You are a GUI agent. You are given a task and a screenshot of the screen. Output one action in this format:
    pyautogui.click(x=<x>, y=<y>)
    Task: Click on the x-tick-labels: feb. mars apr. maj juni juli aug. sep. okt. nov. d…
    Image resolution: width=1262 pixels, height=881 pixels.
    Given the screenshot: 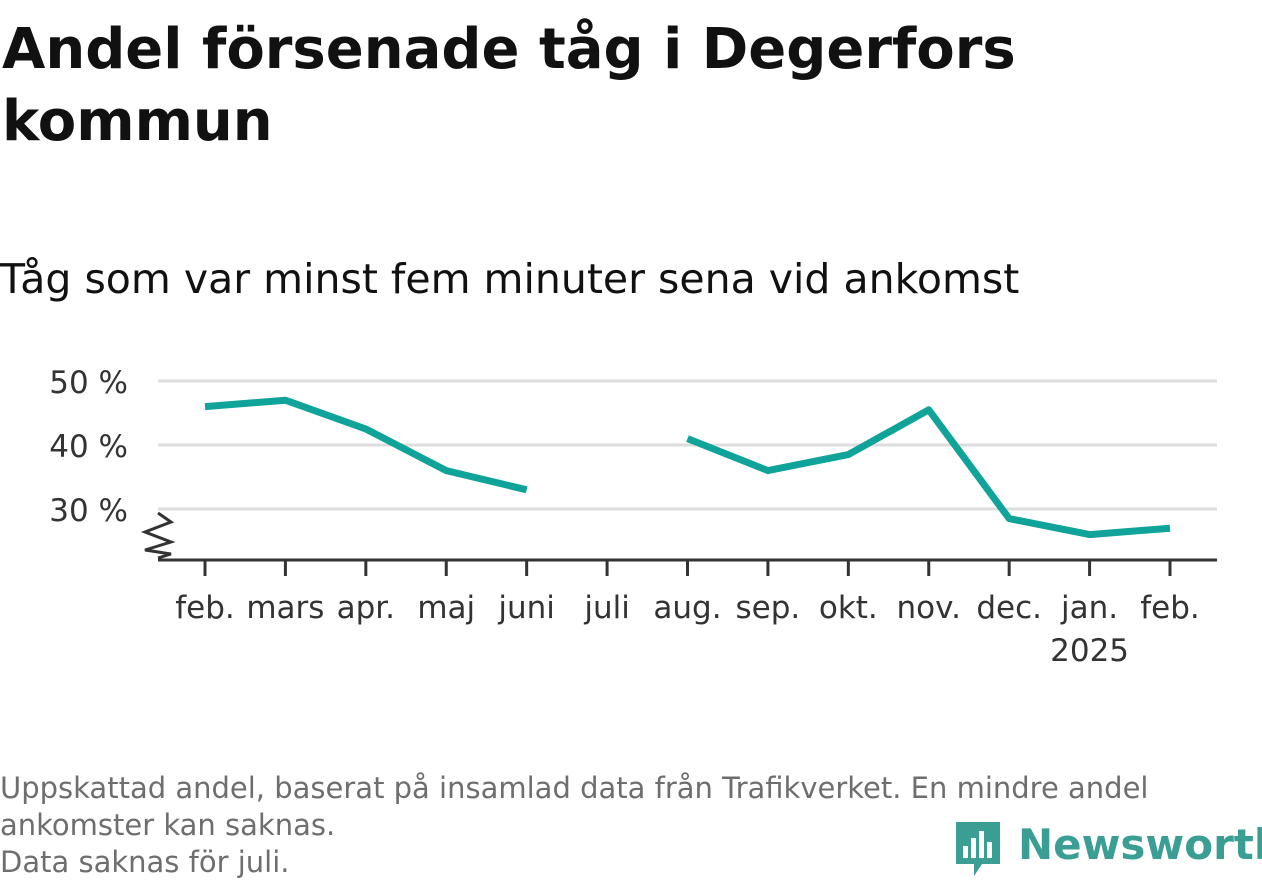 What is the action you would take?
    pyautogui.click(x=687, y=629)
    